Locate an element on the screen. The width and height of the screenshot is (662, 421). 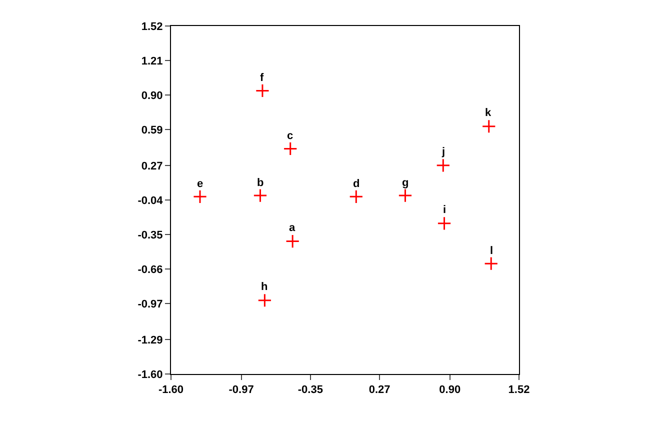
annotation: e is located at coordinates (200, 184).